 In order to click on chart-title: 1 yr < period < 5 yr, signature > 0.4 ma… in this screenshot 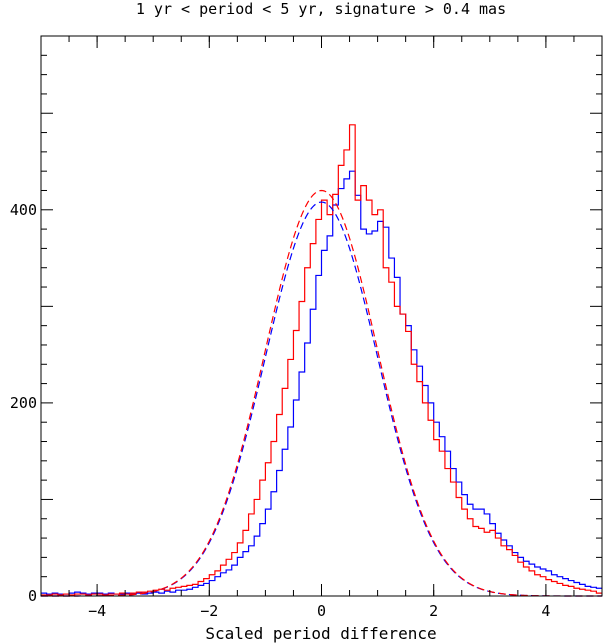, I will do `click(321, 9)`.